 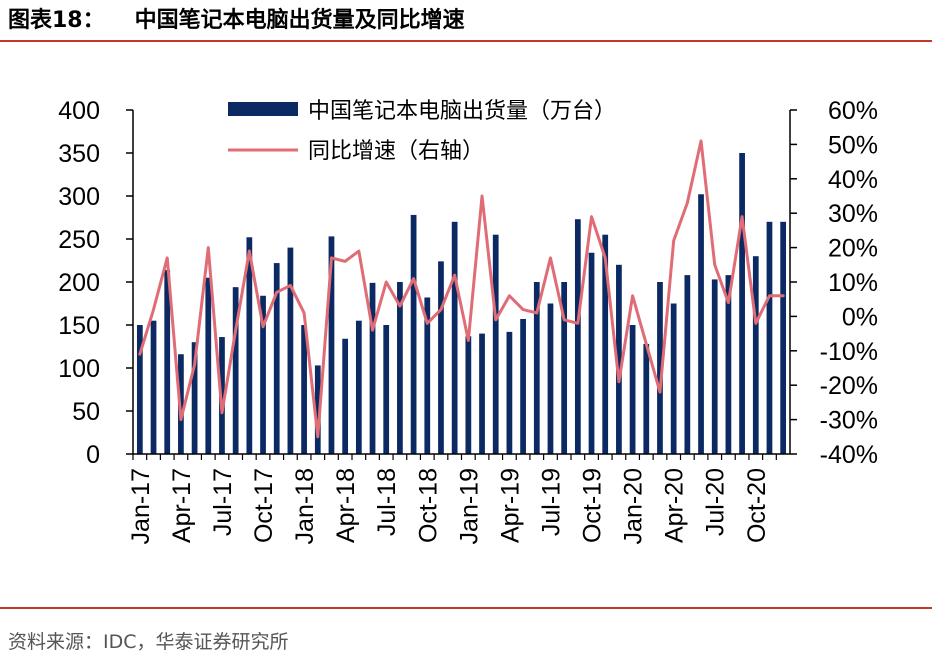 I want to click on x-tick-label: Apr-17, so click(x=182, y=505).